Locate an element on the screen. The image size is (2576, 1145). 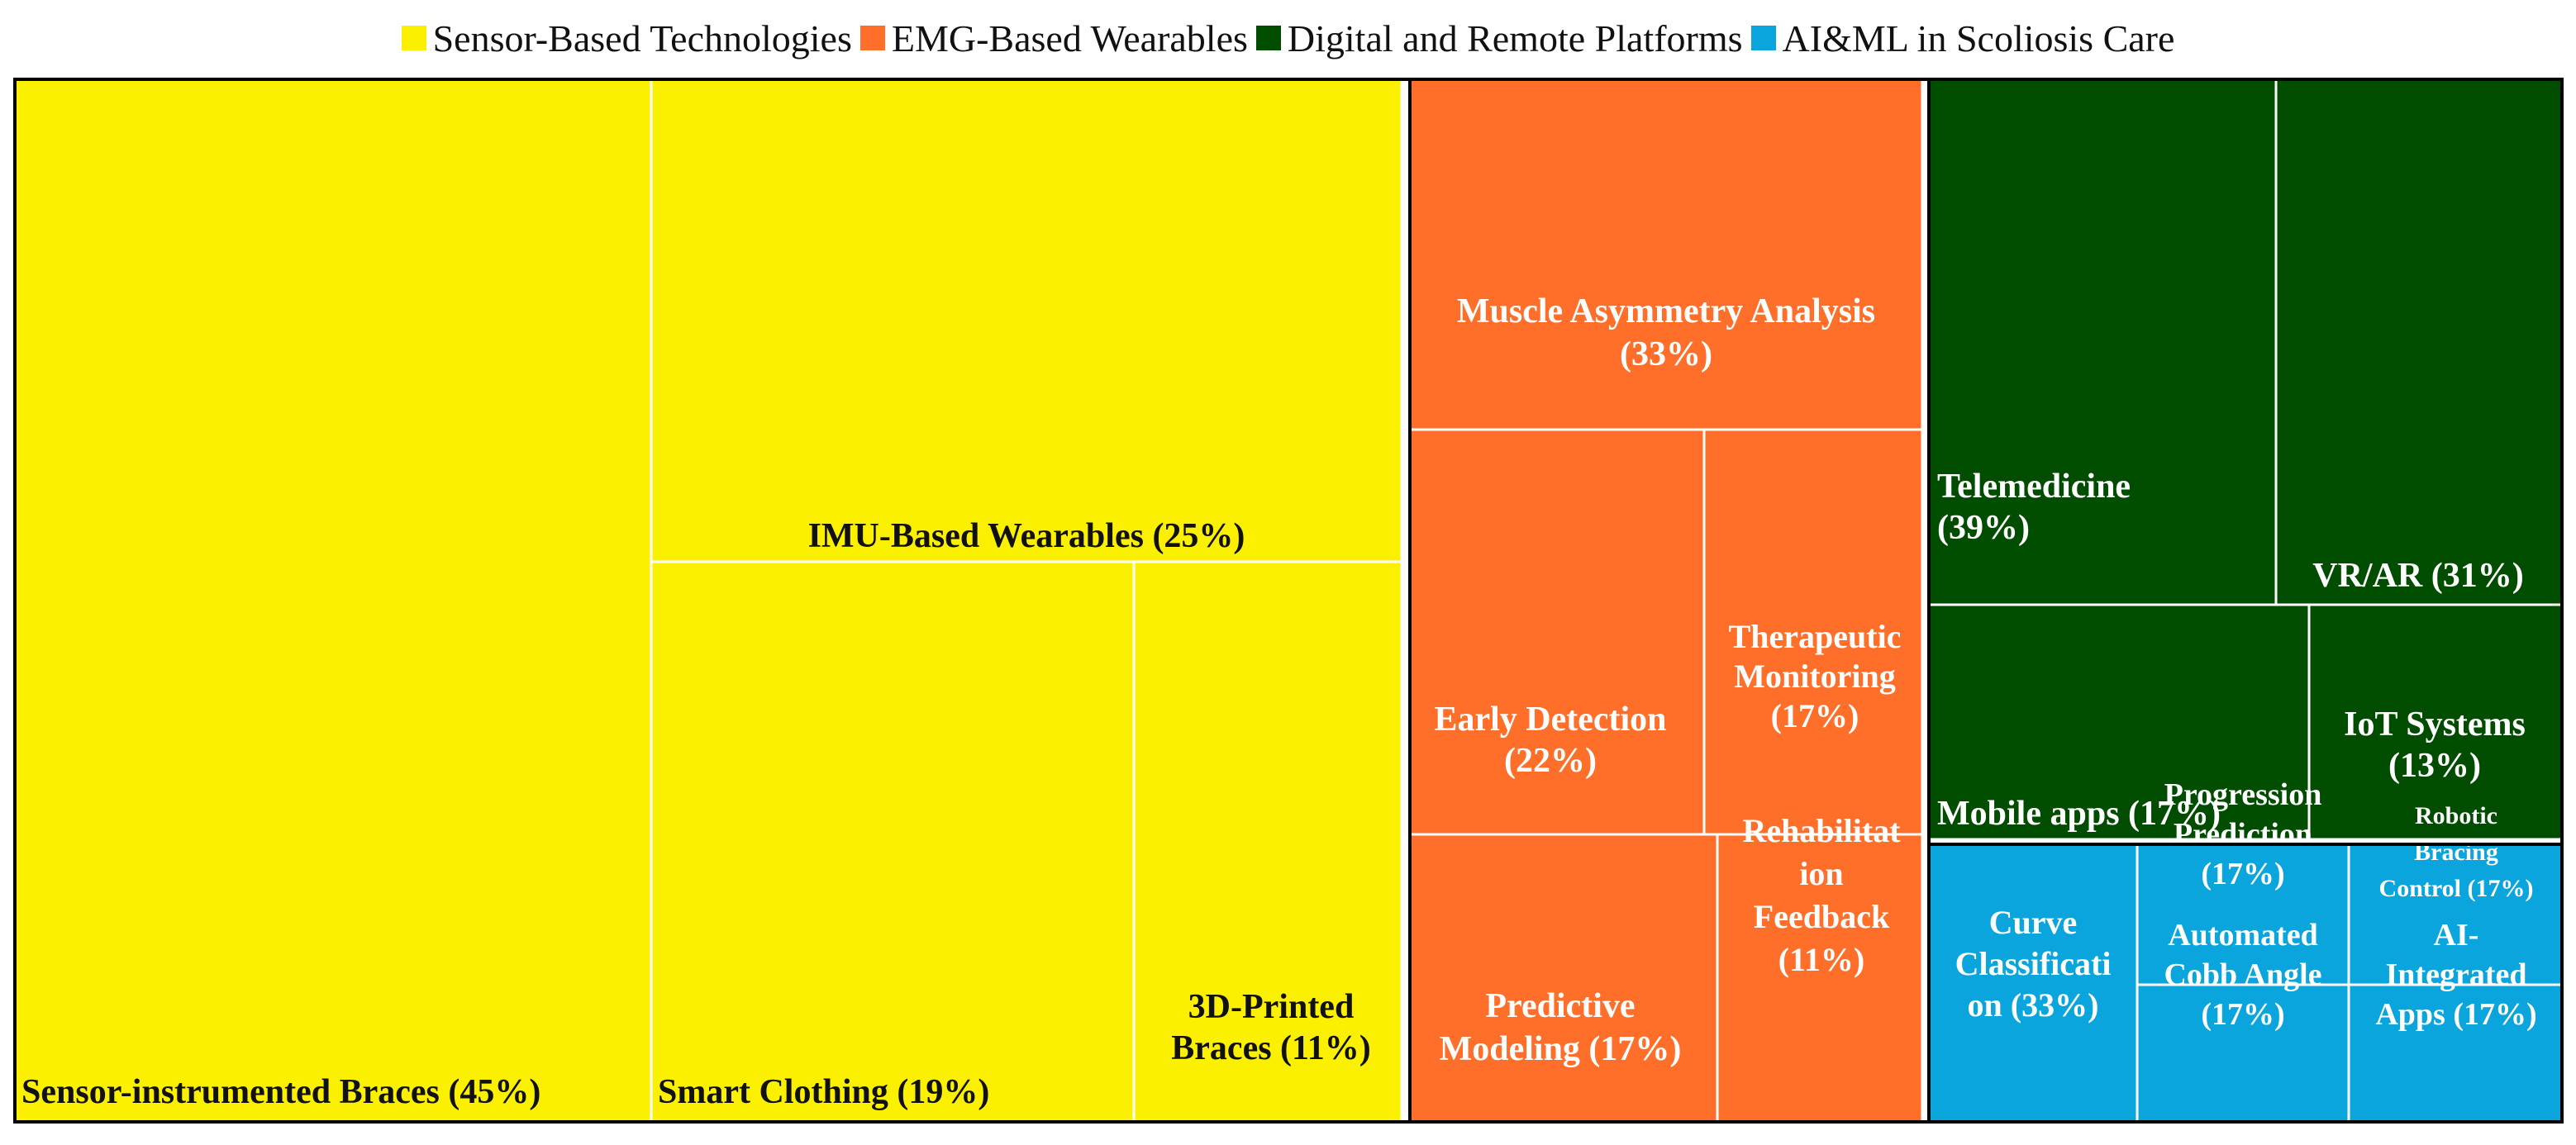
treemap-label-line: (33%) is located at coordinates (1666, 354).